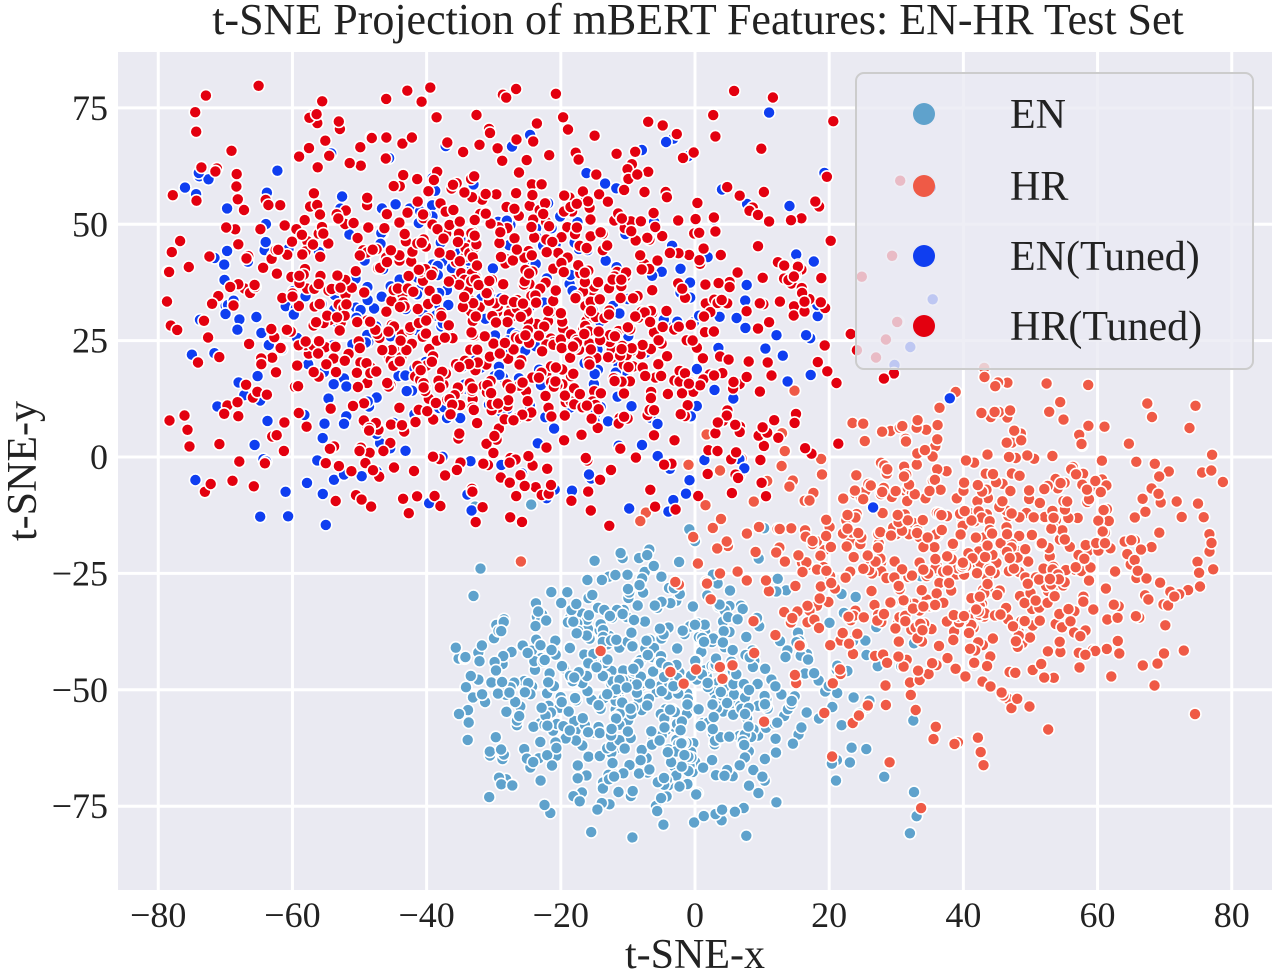 This screenshot has width=1278, height=980. Describe the element at coordinates (695, 915) in the screenshot. I see `x-tick-label: 0` at that location.